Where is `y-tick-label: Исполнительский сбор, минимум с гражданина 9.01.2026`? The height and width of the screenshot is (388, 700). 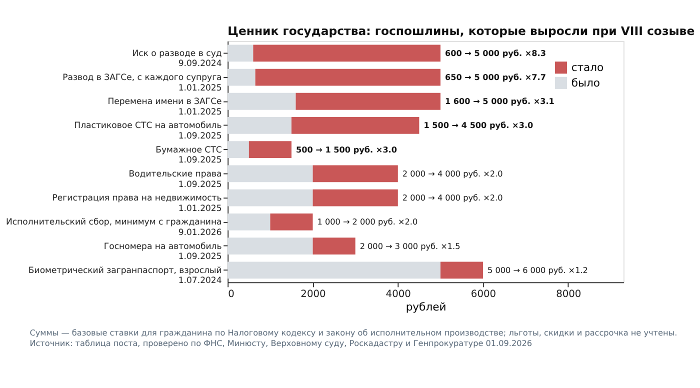 y-tick-label: Исполнительский сбор, минимум с гражданина 9.01.2026 is located at coordinates (114, 228).